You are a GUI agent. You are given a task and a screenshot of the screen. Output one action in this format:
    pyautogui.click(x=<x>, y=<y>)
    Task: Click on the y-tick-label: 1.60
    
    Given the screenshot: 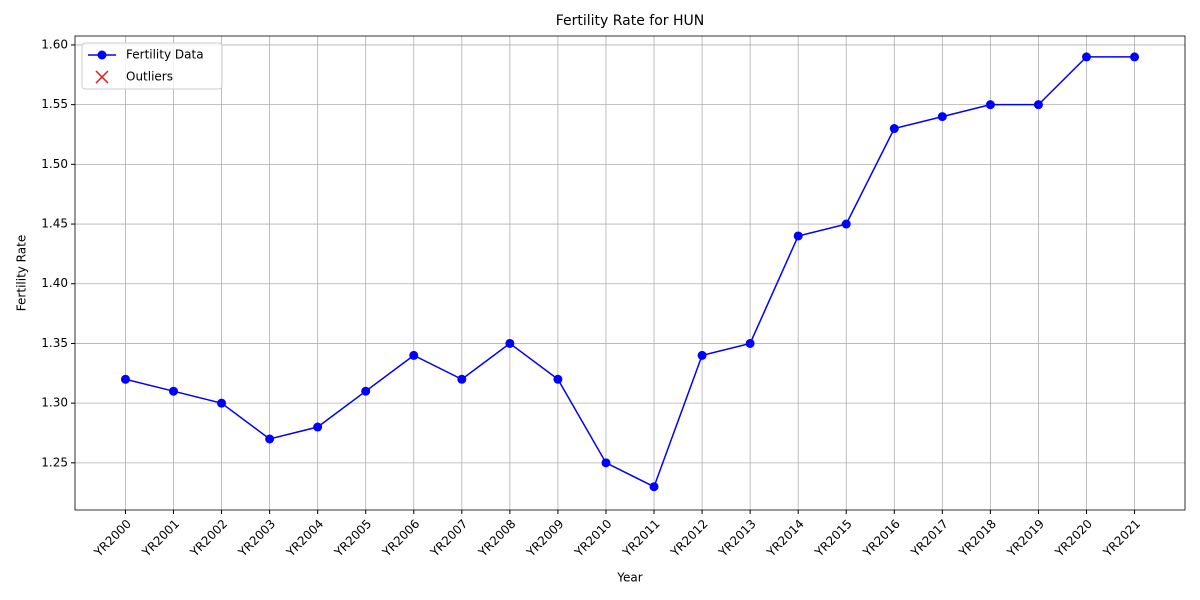 What is the action you would take?
    pyautogui.click(x=54, y=44)
    